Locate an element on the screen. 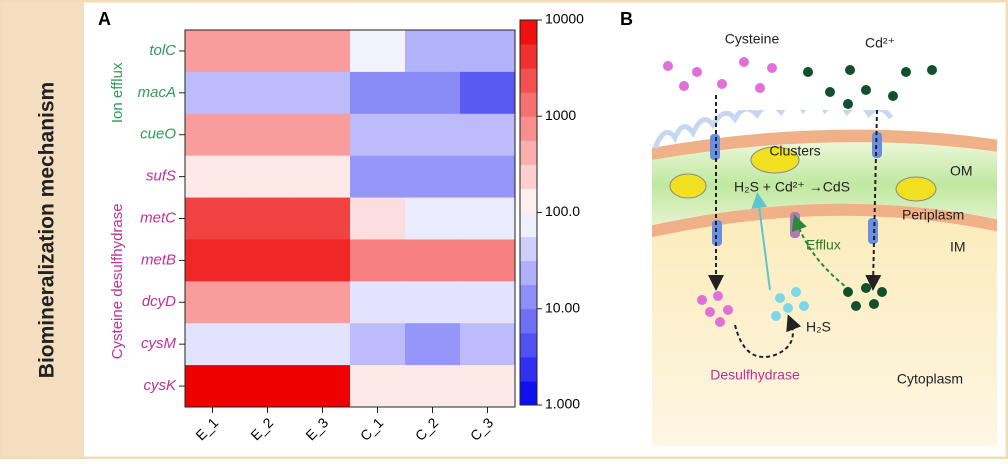 The image size is (1008, 464). outside is located at coordinates (824, 129).